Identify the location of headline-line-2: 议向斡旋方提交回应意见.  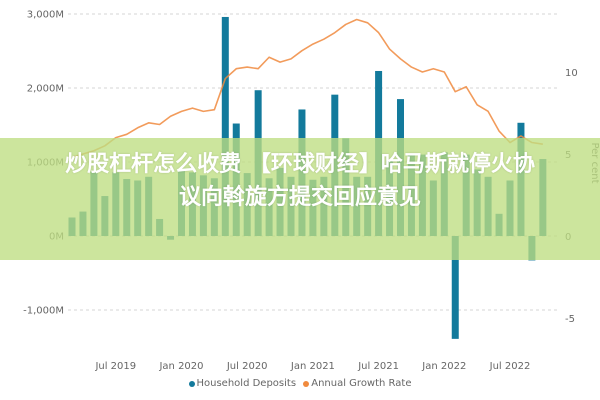
(299, 197).